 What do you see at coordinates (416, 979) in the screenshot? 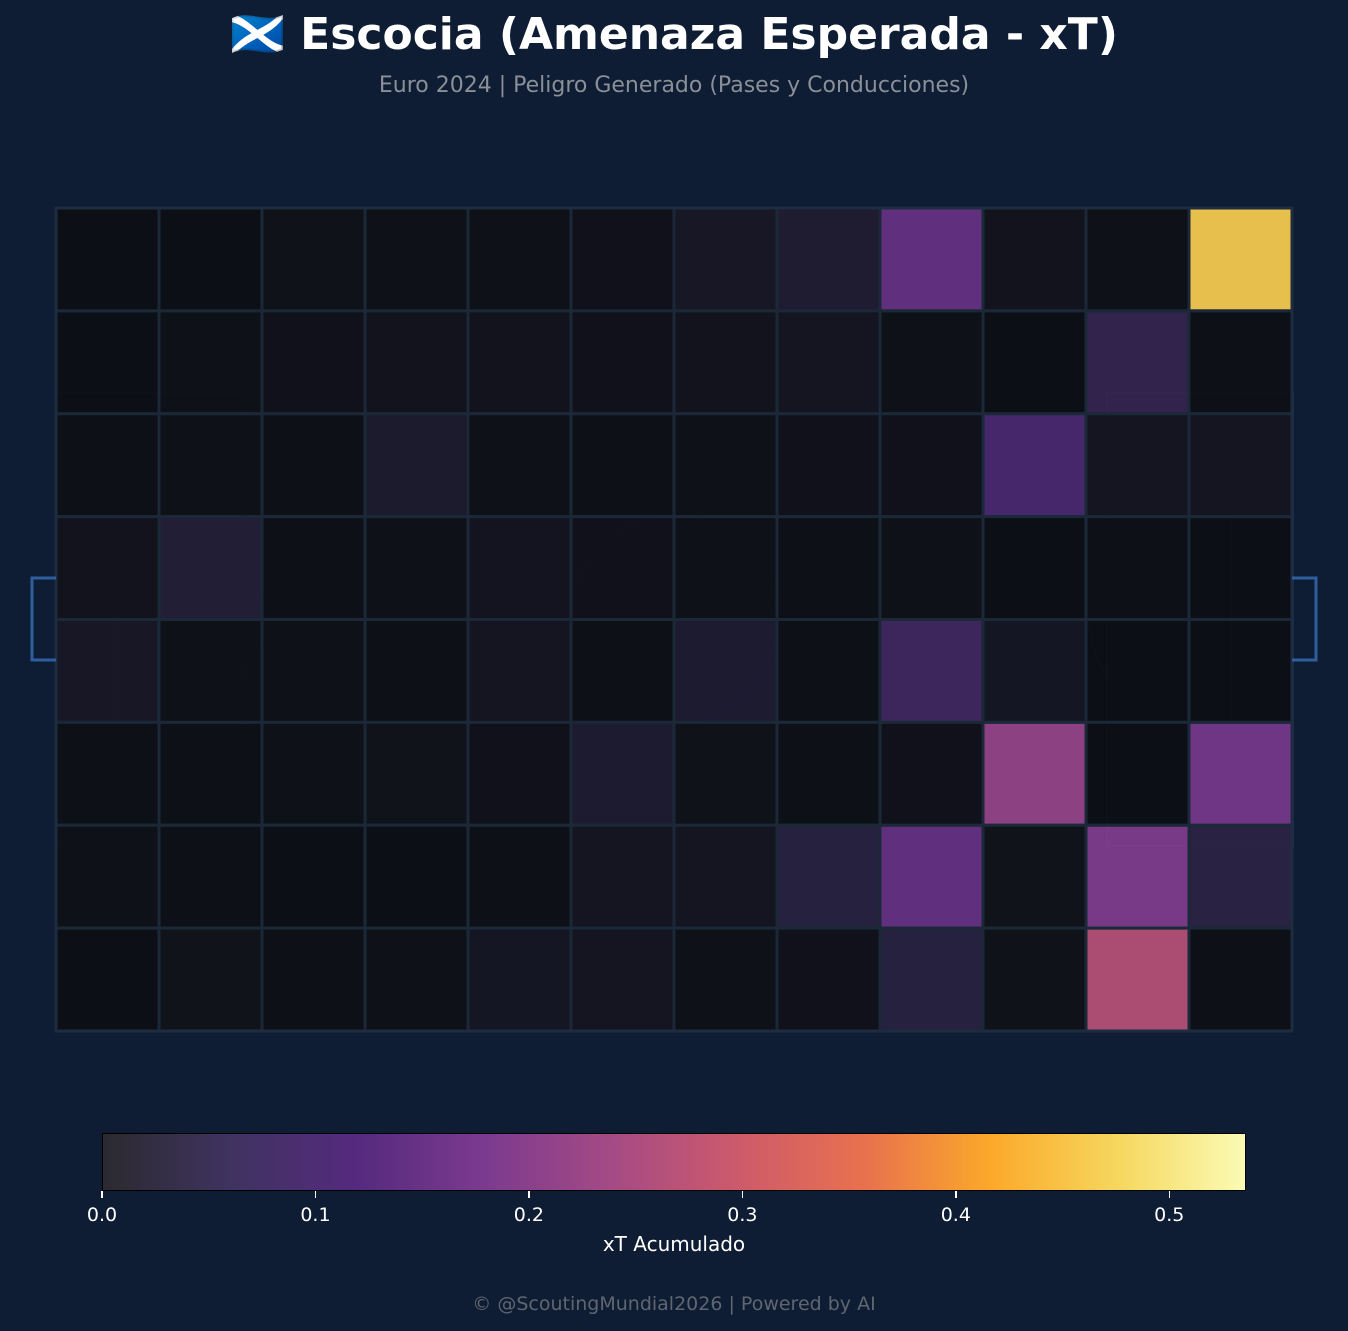
I see `heatmap-cell-r7-c3` at bounding box center [416, 979].